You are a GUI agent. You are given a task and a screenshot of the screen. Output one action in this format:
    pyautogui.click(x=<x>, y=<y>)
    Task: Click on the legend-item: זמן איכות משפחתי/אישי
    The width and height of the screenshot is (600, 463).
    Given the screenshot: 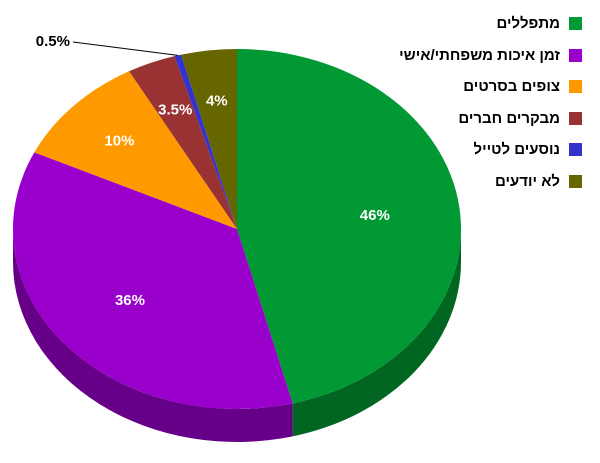 What is the action you would take?
    pyautogui.click(x=482, y=56)
    